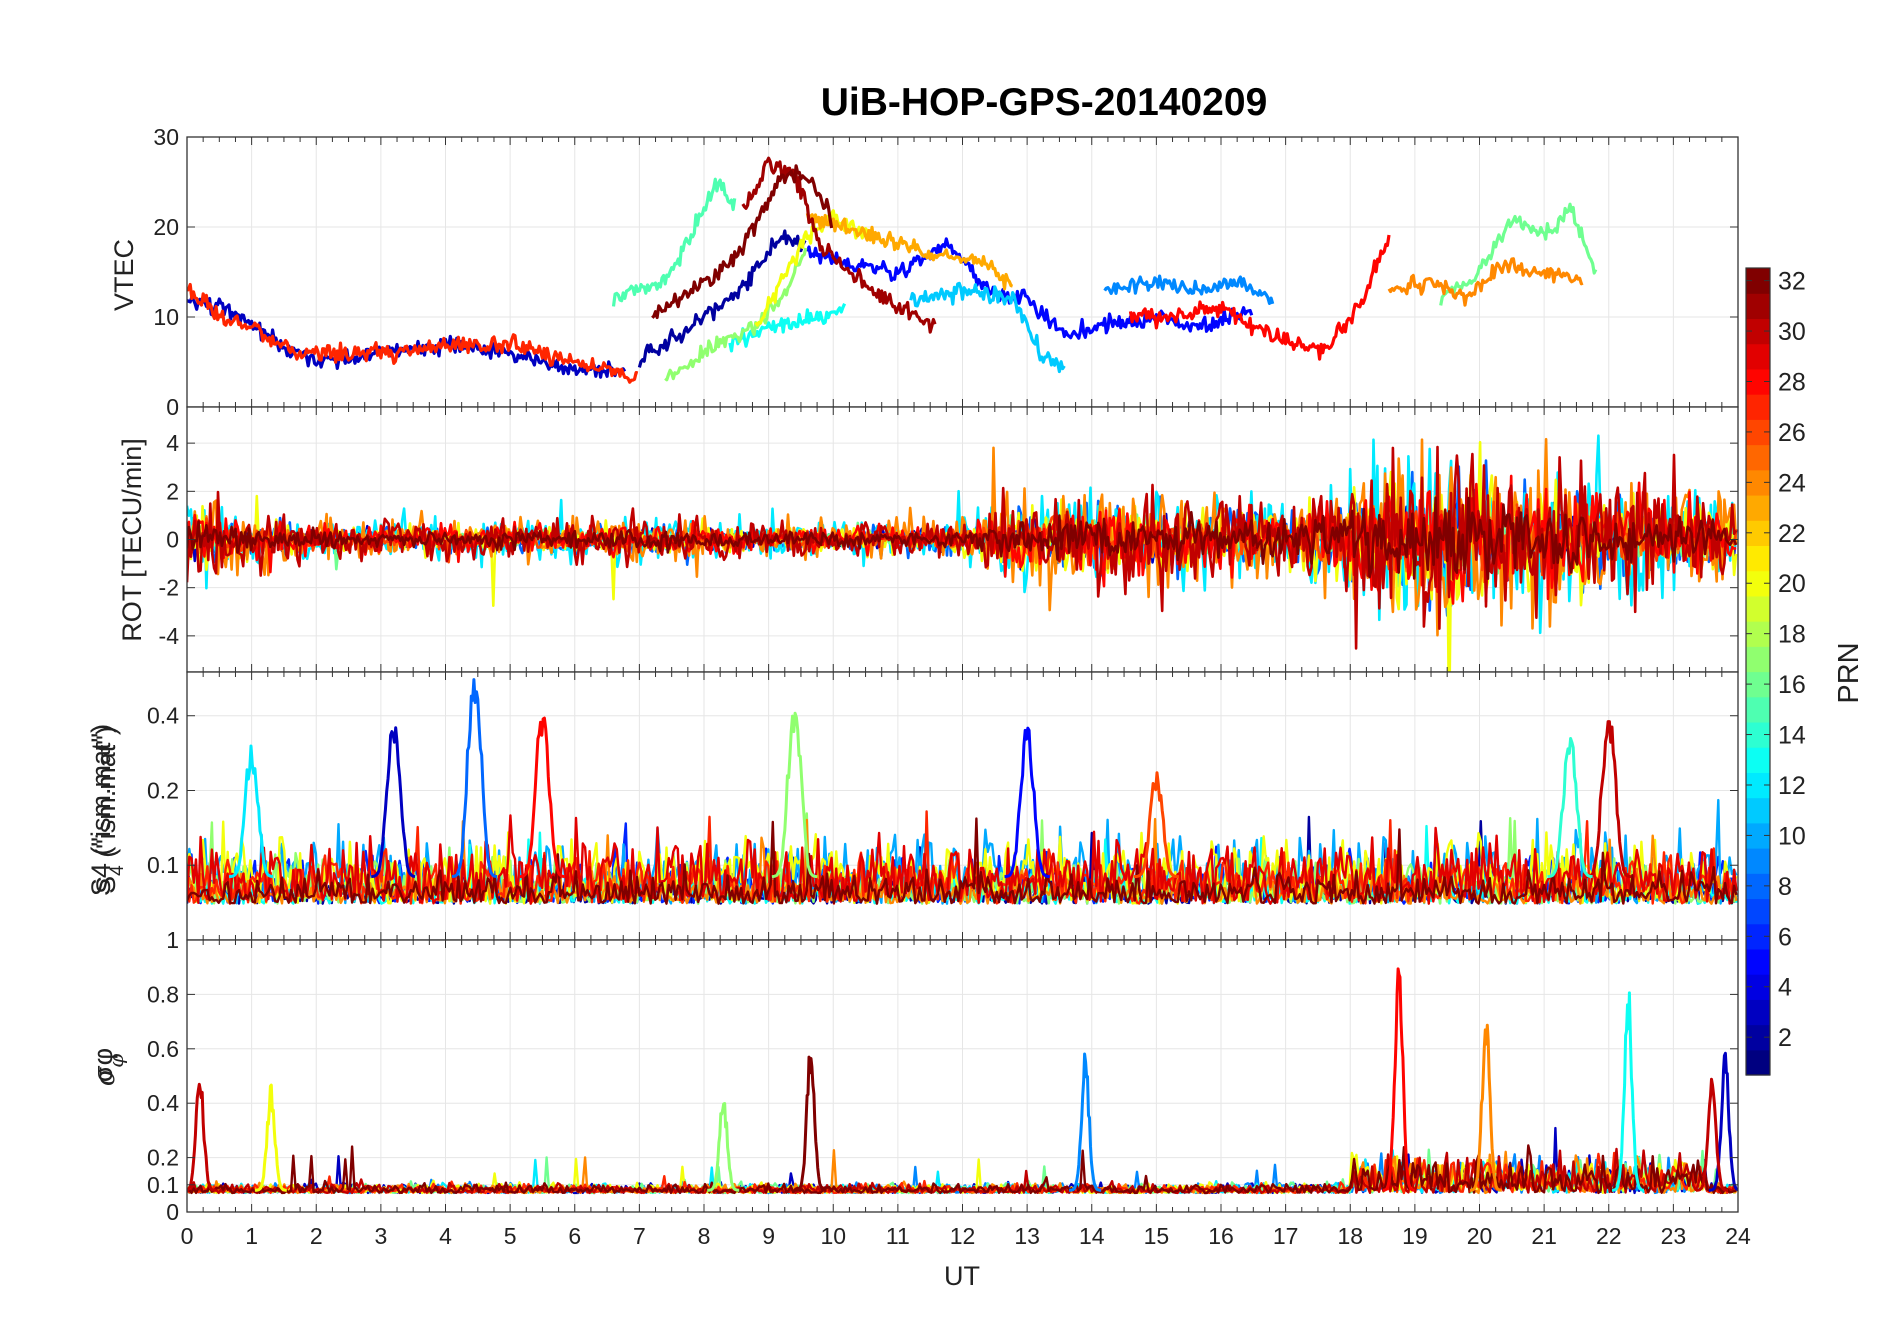 The image size is (1902, 1330). I want to click on x-tick-label: 15, so click(1157, 1236).